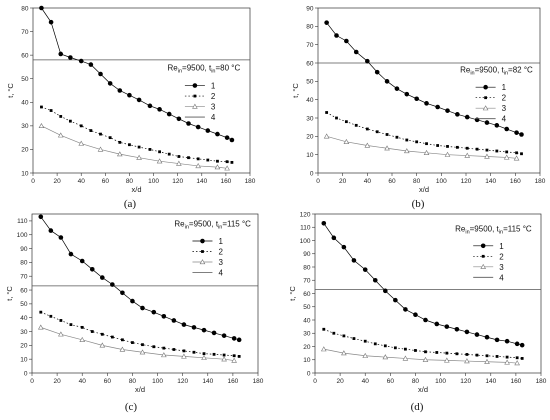 This screenshot has width=550, height=420. What do you see at coordinates (108, 381) in the screenshot?
I see `x-tick-label: 60` at bounding box center [108, 381].